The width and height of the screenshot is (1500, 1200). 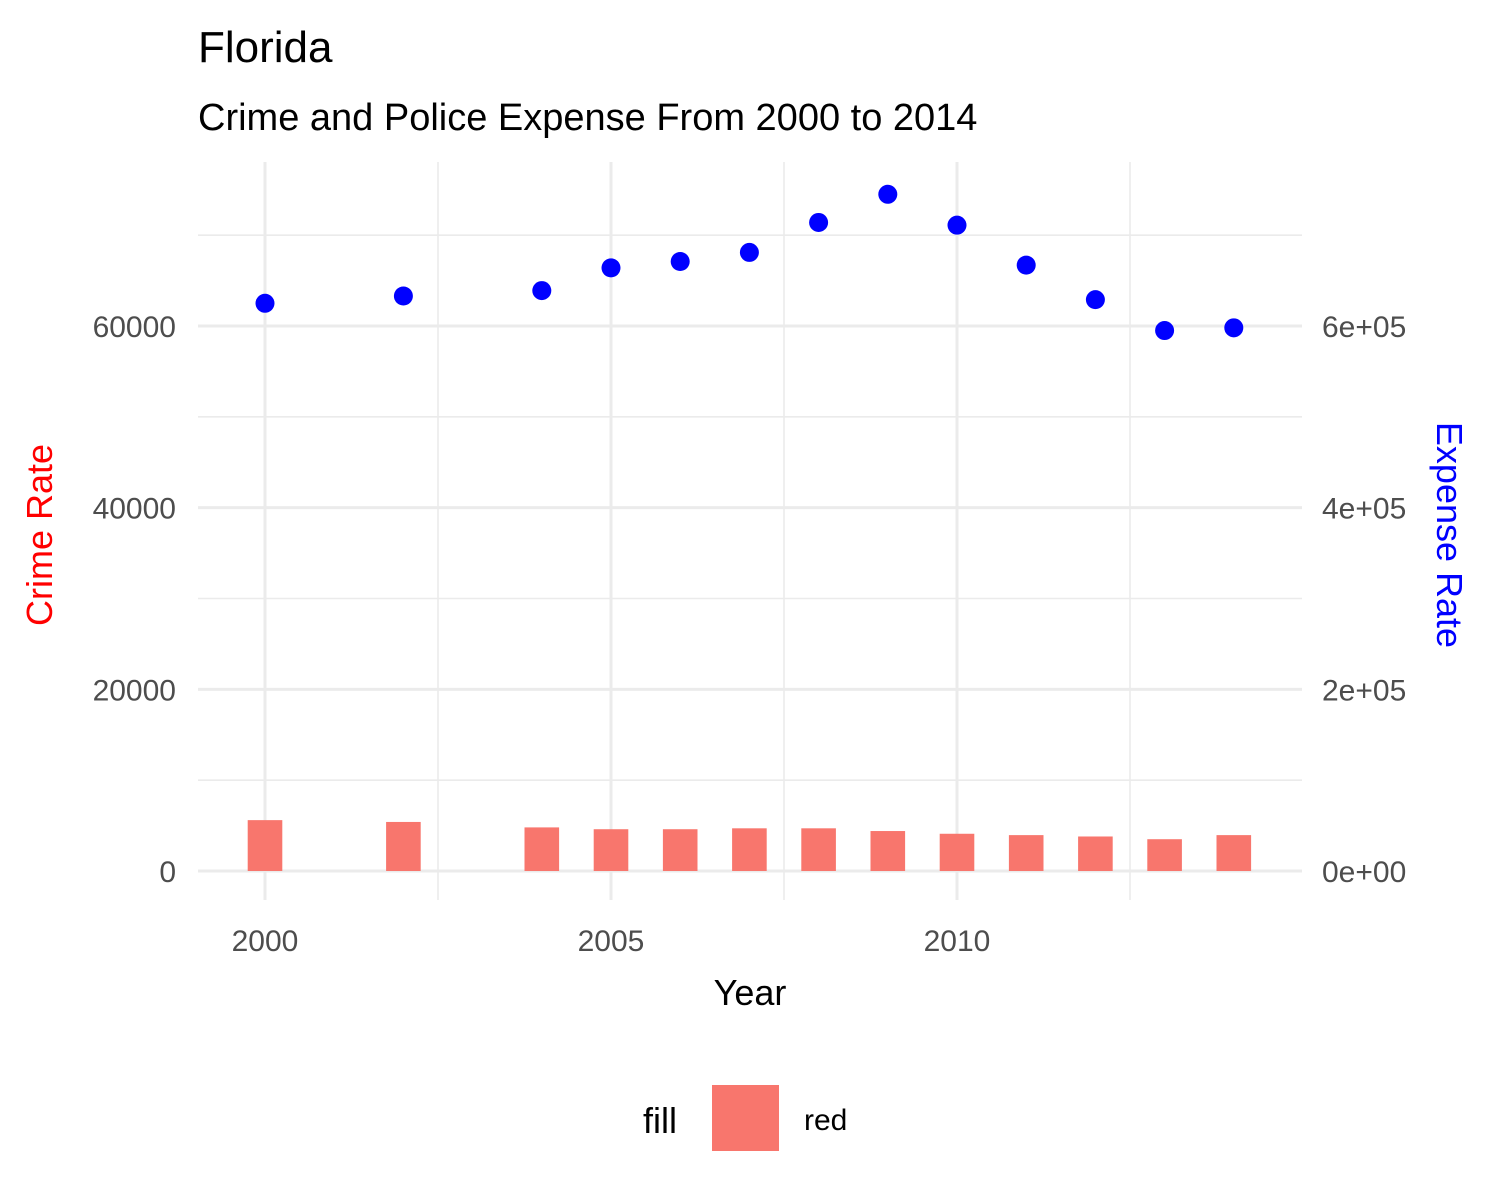 What do you see at coordinates (1364, 600) in the screenshot?
I see `y-right-tick-labels: 0e+00 2e+05 4e+05 6e+05` at bounding box center [1364, 600].